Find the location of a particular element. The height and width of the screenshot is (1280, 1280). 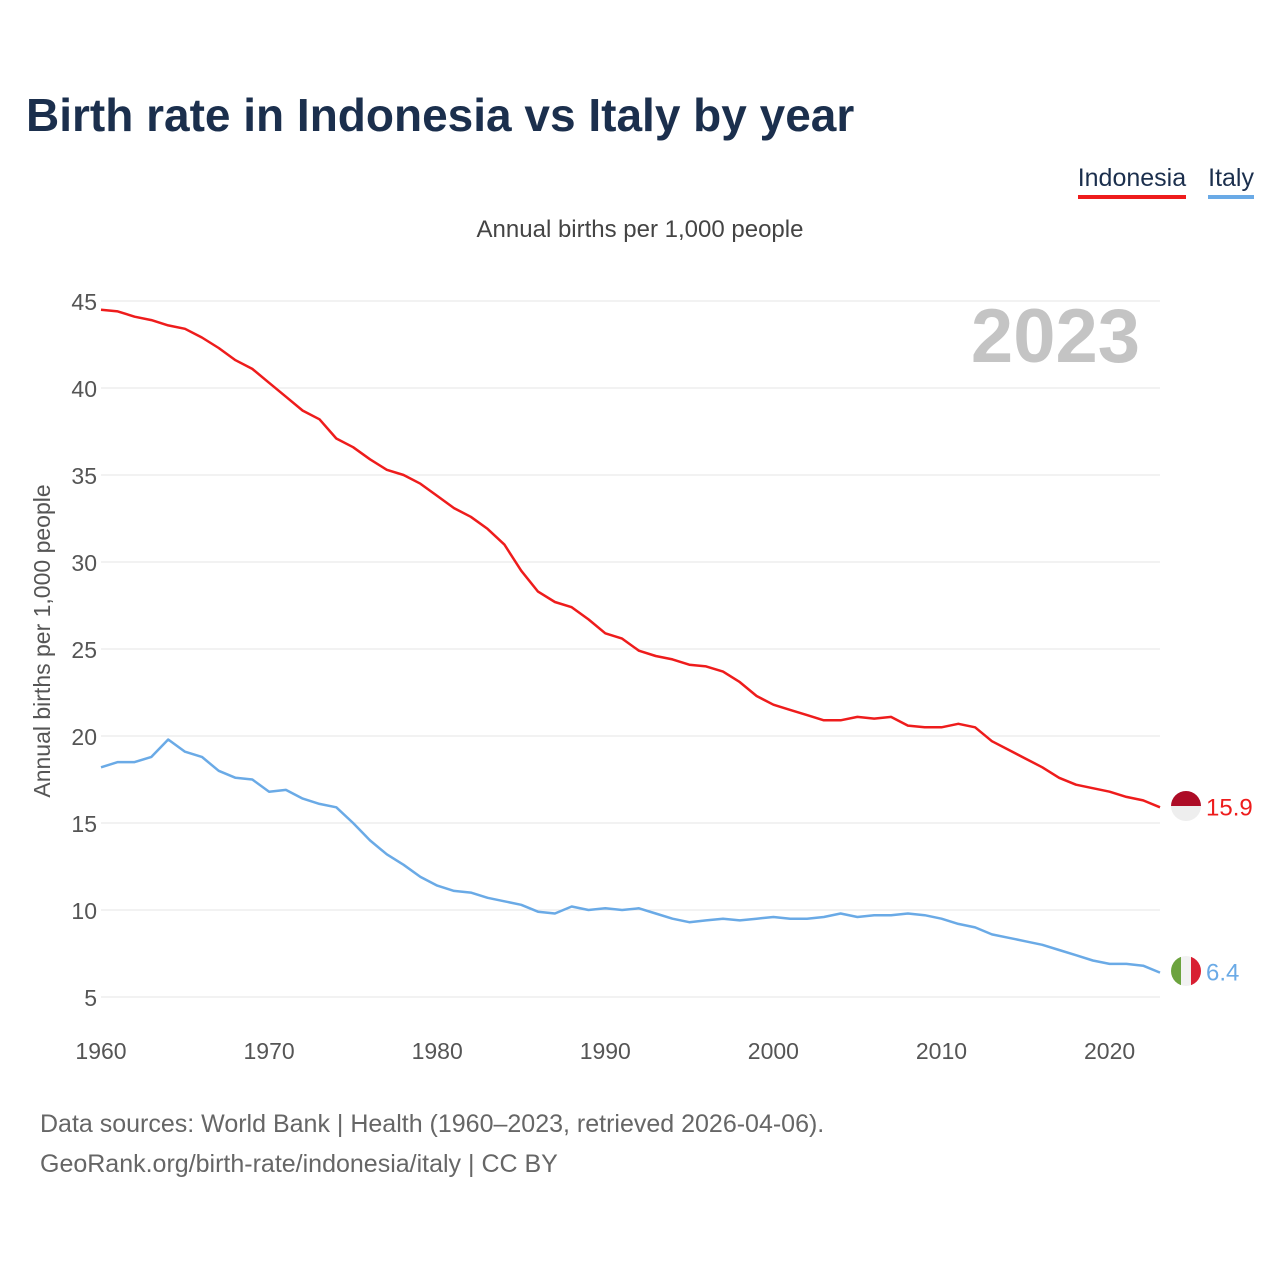

legend: Indonesia Italy is located at coordinates (1165, 181).